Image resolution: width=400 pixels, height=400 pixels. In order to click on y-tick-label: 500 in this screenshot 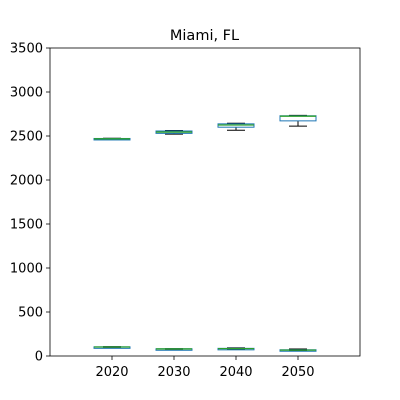, I will do `click(30, 313)`.